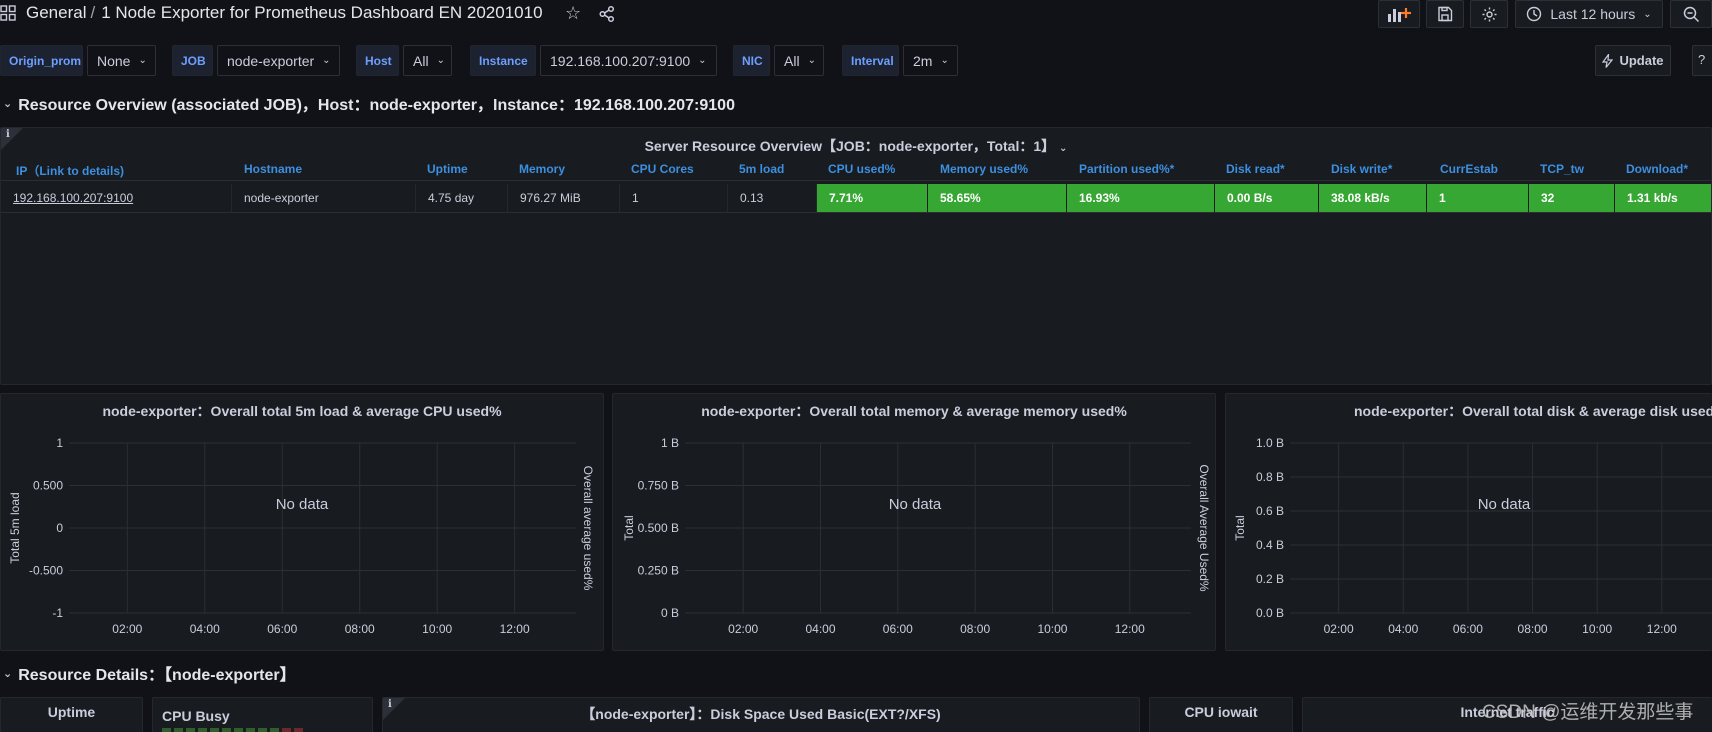  I want to click on column-header: CPU used%, so click(862, 169).